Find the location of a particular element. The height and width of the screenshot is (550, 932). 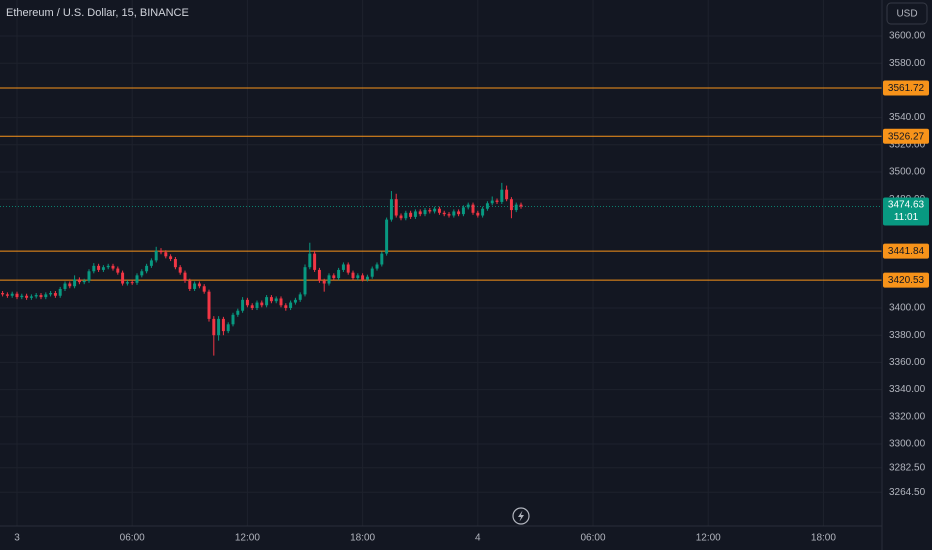

x-tick-label: 4 is located at coordinates (478, 538).